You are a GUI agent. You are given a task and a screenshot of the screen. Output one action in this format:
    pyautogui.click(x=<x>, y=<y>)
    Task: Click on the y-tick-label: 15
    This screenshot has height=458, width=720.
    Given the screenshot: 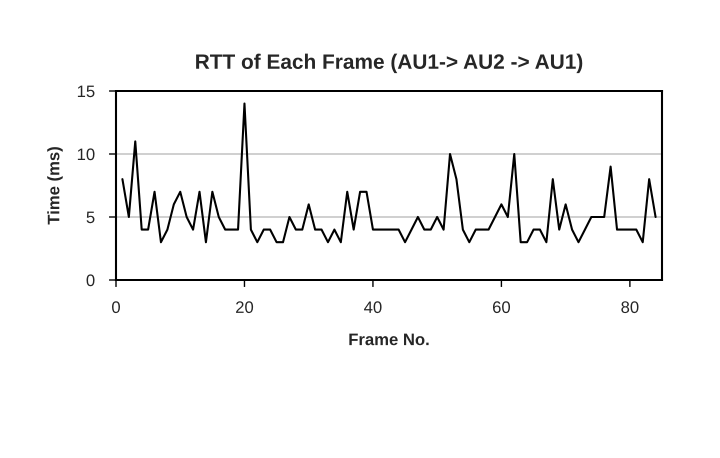 What is the action you would take?
    pyautogui.click(x=86, y=92)
    